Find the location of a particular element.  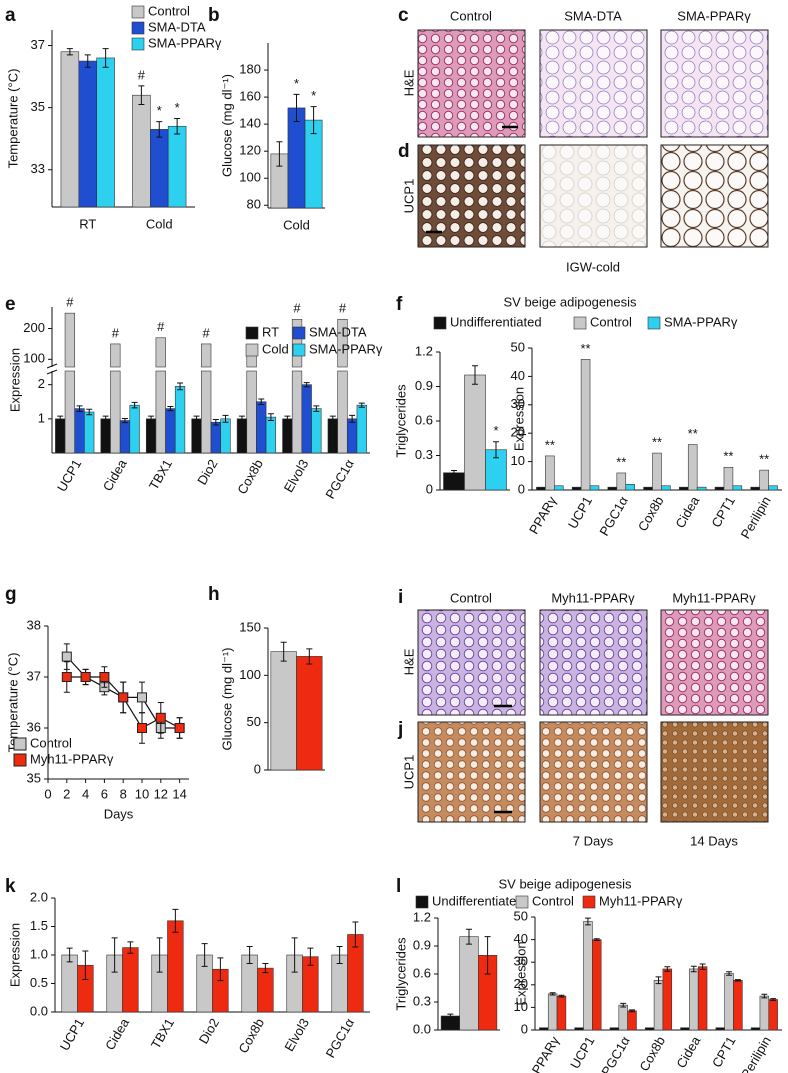

x-tick-label: 12 is located at coordinates (161, 793).